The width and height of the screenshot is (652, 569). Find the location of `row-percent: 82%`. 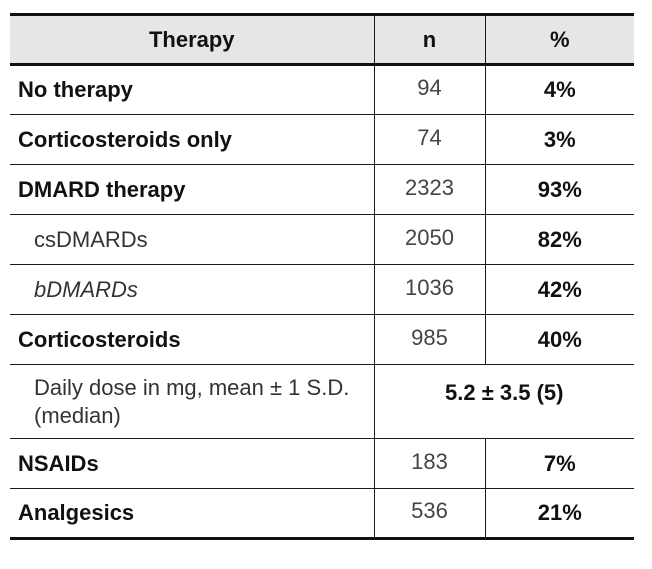

row-percent: 82% is located at coordinates (559, 239).